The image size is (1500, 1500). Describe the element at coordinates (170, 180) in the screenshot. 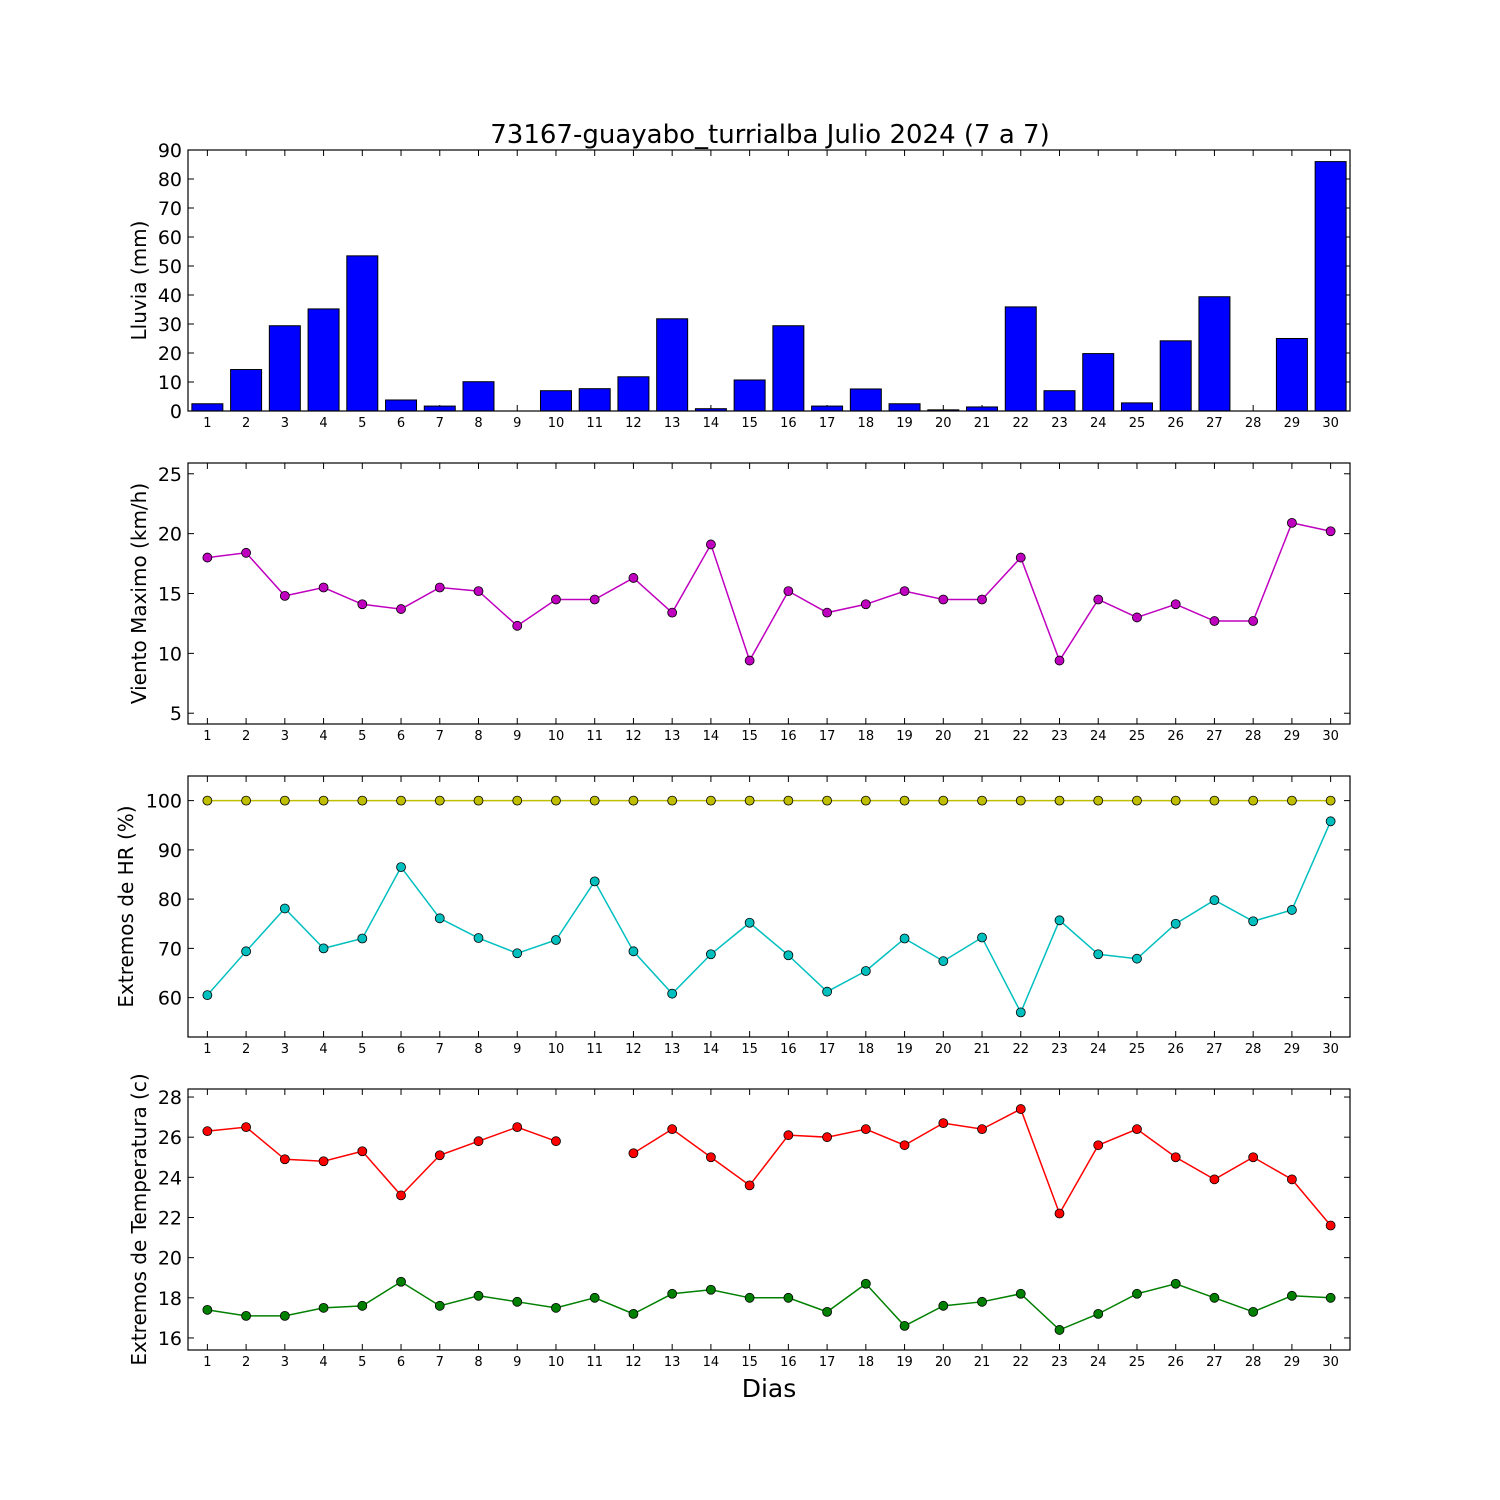

I see `y-tick-label: 80` at that location.